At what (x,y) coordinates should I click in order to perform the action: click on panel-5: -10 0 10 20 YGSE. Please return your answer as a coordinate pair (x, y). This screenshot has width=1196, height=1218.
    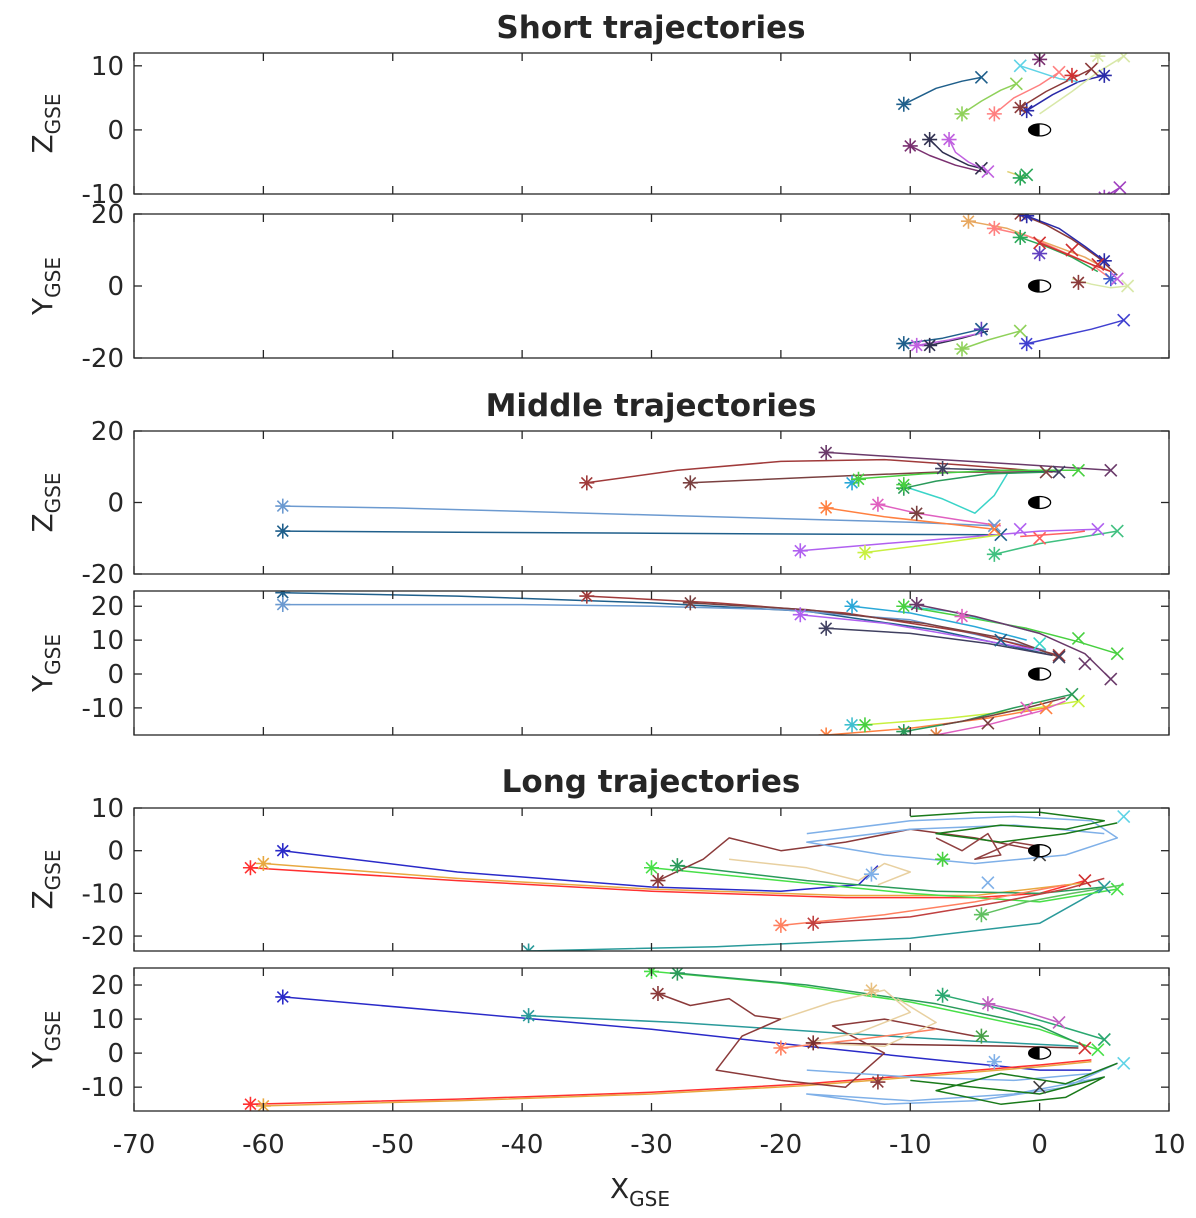
    Looking at the image, I should click on (598, 1039).